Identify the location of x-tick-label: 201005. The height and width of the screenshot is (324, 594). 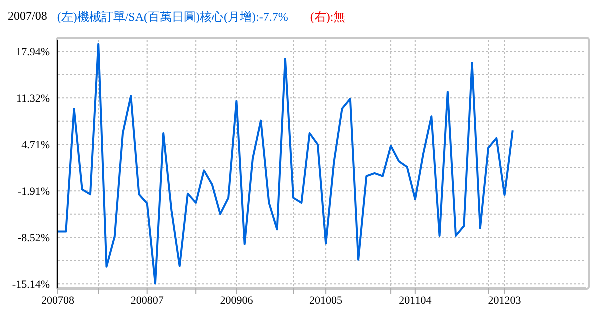
(327, 300).